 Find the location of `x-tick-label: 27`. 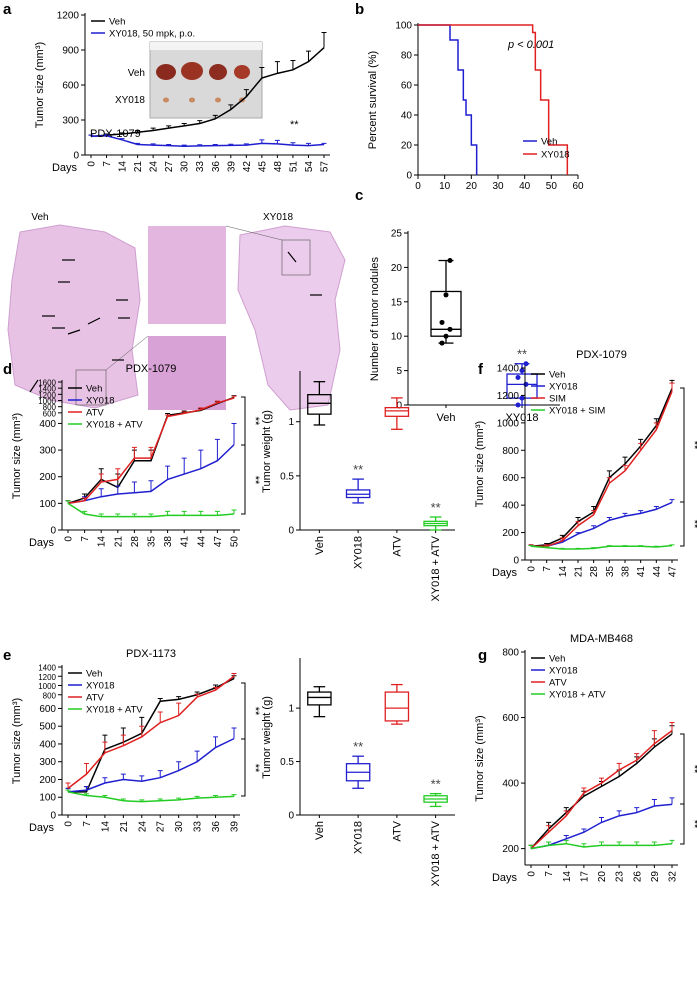

x-tick-label: 27 is located at coordinates (169, 167).